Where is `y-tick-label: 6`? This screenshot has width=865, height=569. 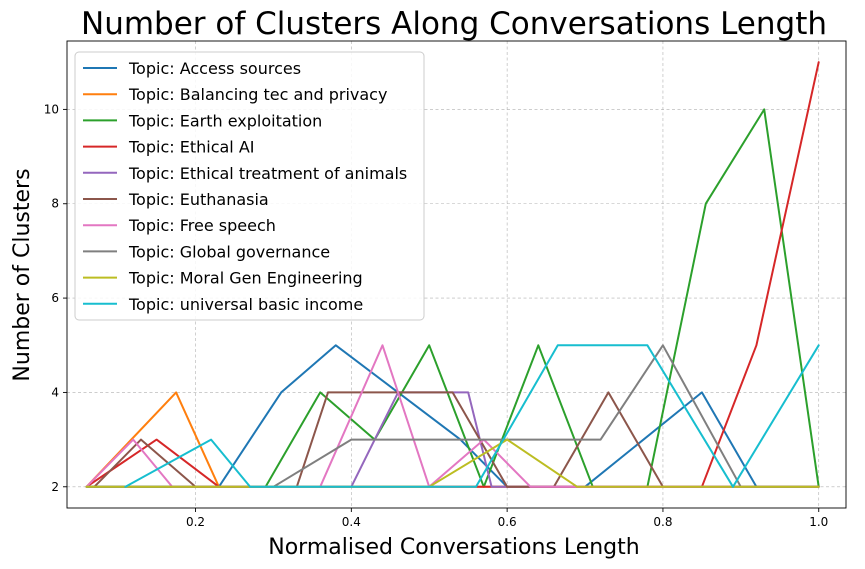 y-tick-label: 6 is located at coordinates (55, 298).